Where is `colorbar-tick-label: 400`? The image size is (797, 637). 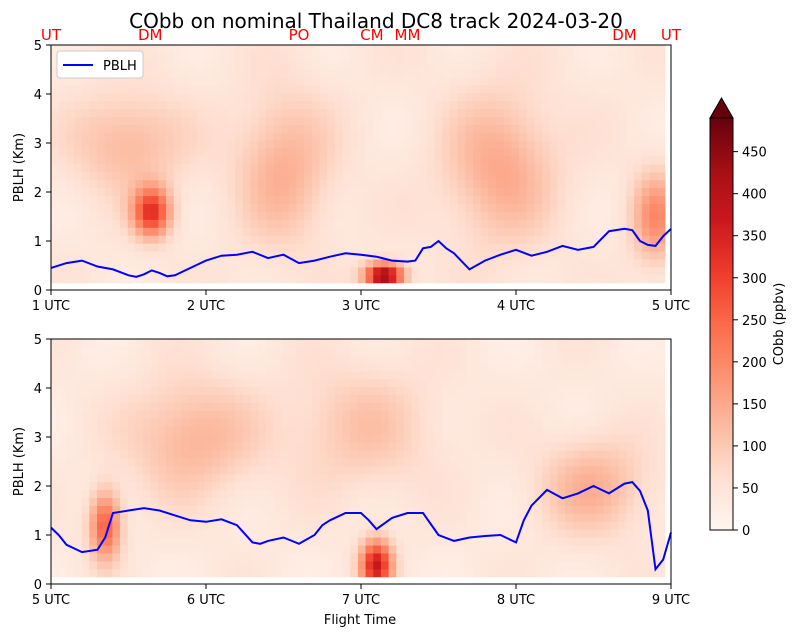 colorbar-tick-label: 400 is located at coordinates (754, 195).